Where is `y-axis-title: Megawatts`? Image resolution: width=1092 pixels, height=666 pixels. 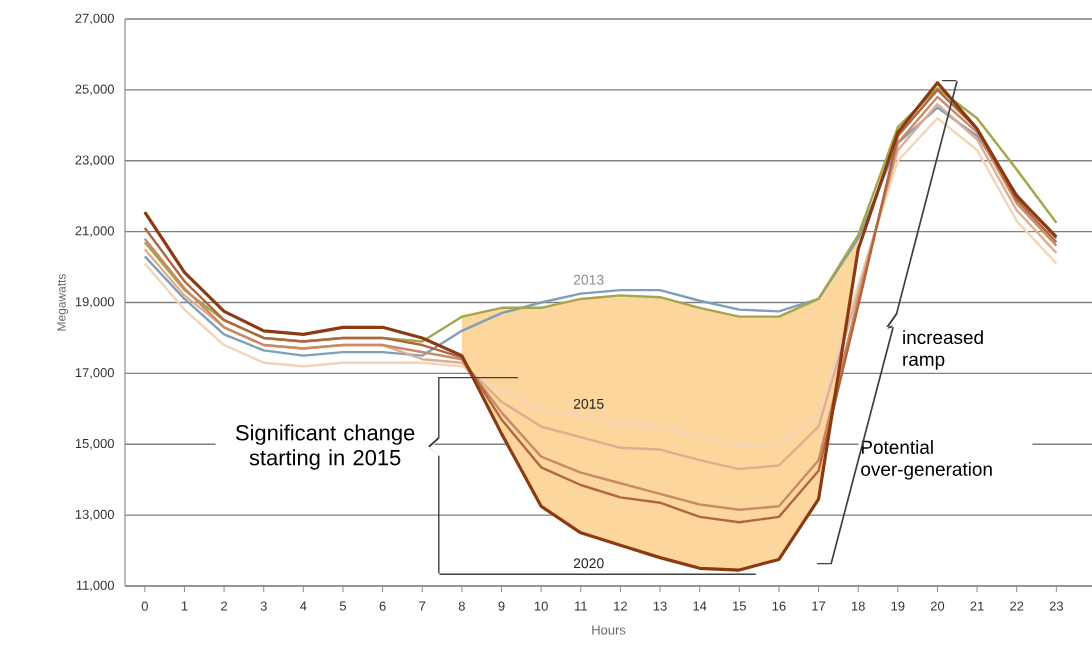 y-axis-title: Megawatts is located at coordinates (63, 302).